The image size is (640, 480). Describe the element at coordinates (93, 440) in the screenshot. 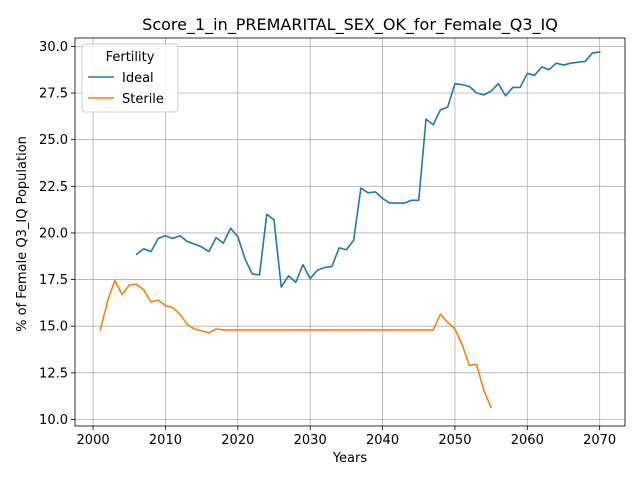

I see `x-tick-label: 2000` at that location.